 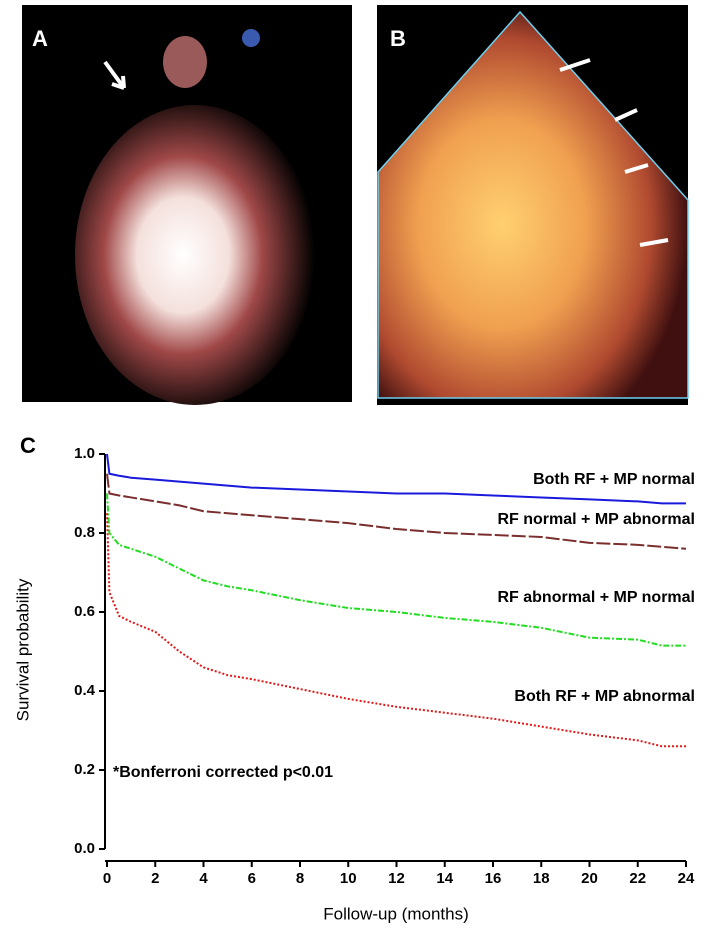 What do you see at coordinates (493, 878) in the screenshot?
I see `x-tick-label: 16` at bounding box center [493, 878].